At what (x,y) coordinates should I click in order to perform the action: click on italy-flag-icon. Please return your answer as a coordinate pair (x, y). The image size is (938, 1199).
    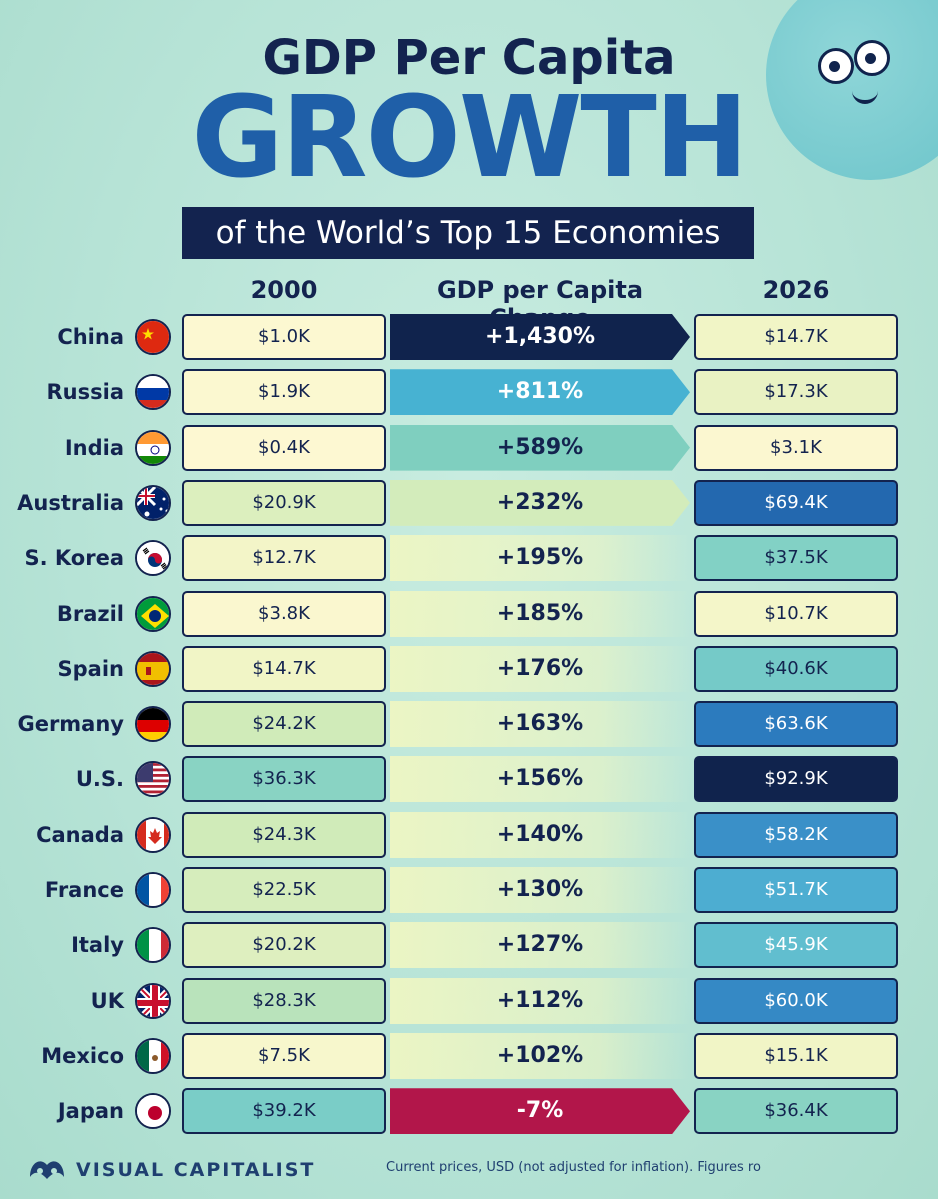
    Looking at the image, I should click on (153, 945).